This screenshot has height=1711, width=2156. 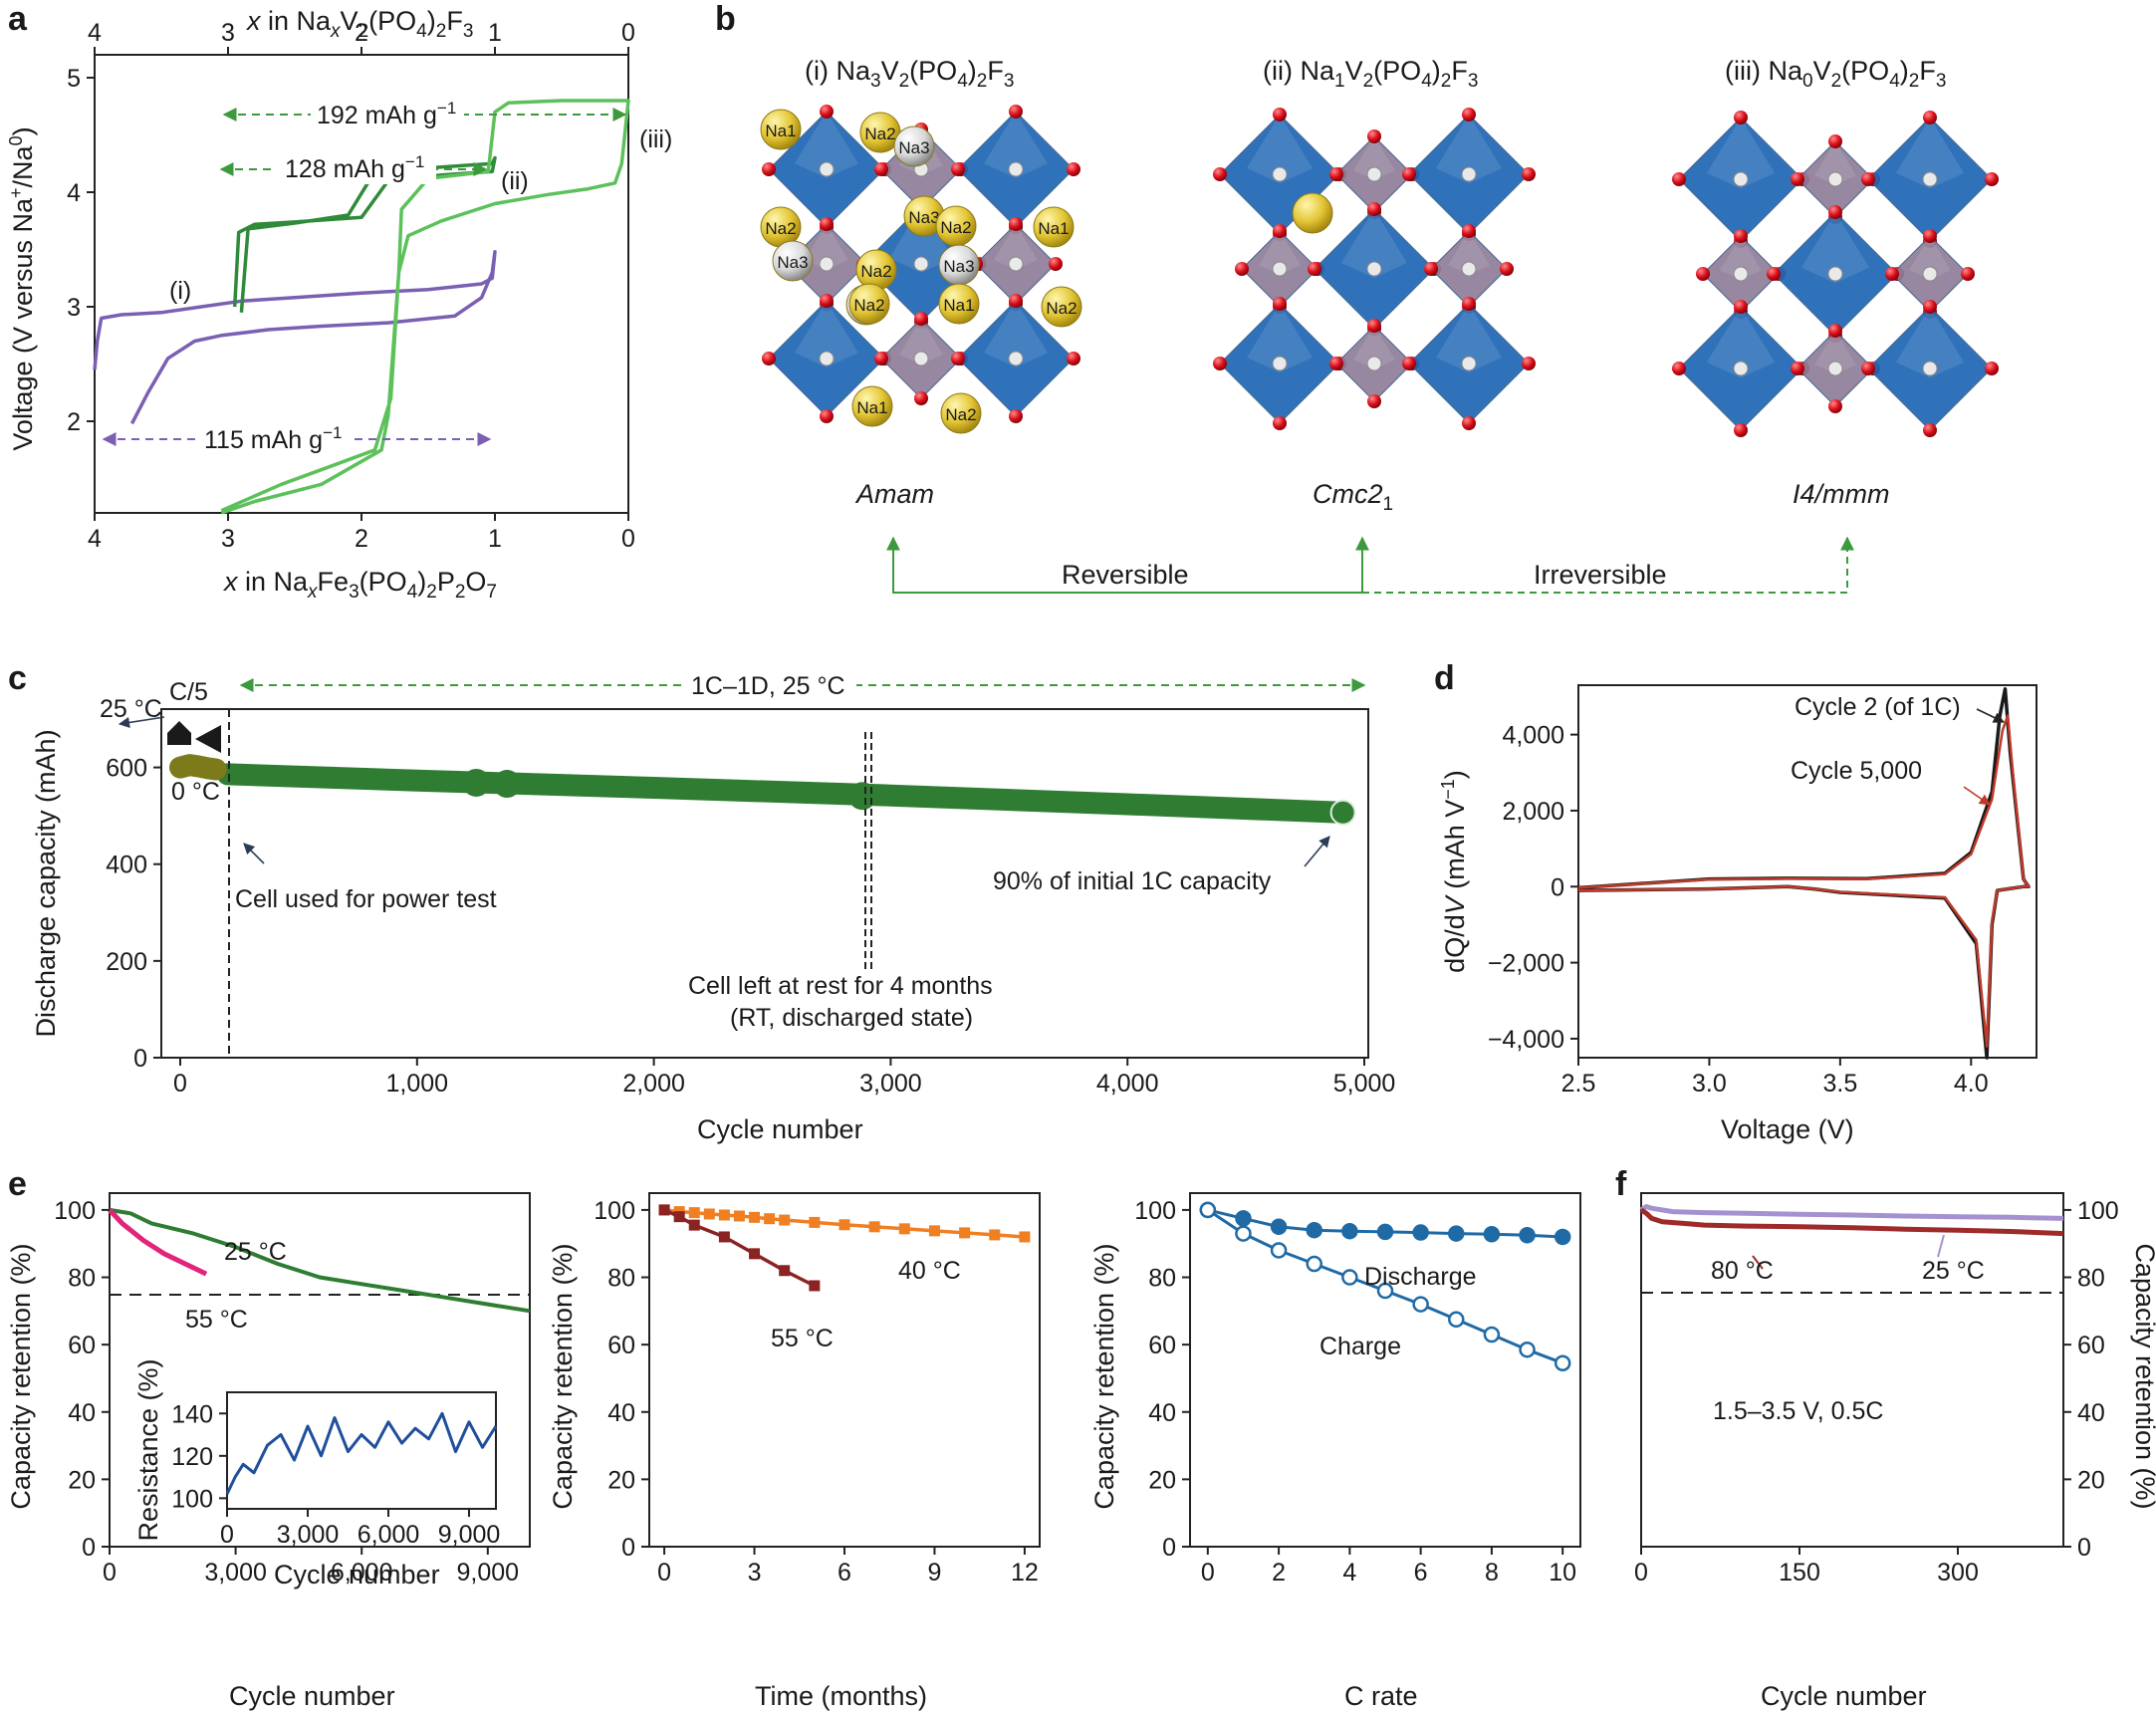 What do you see at coordinates (1953, 1271) in the screenshot?
I see `panel-f-25c-label: 25 °C` at bounding box center [1953, 1271].